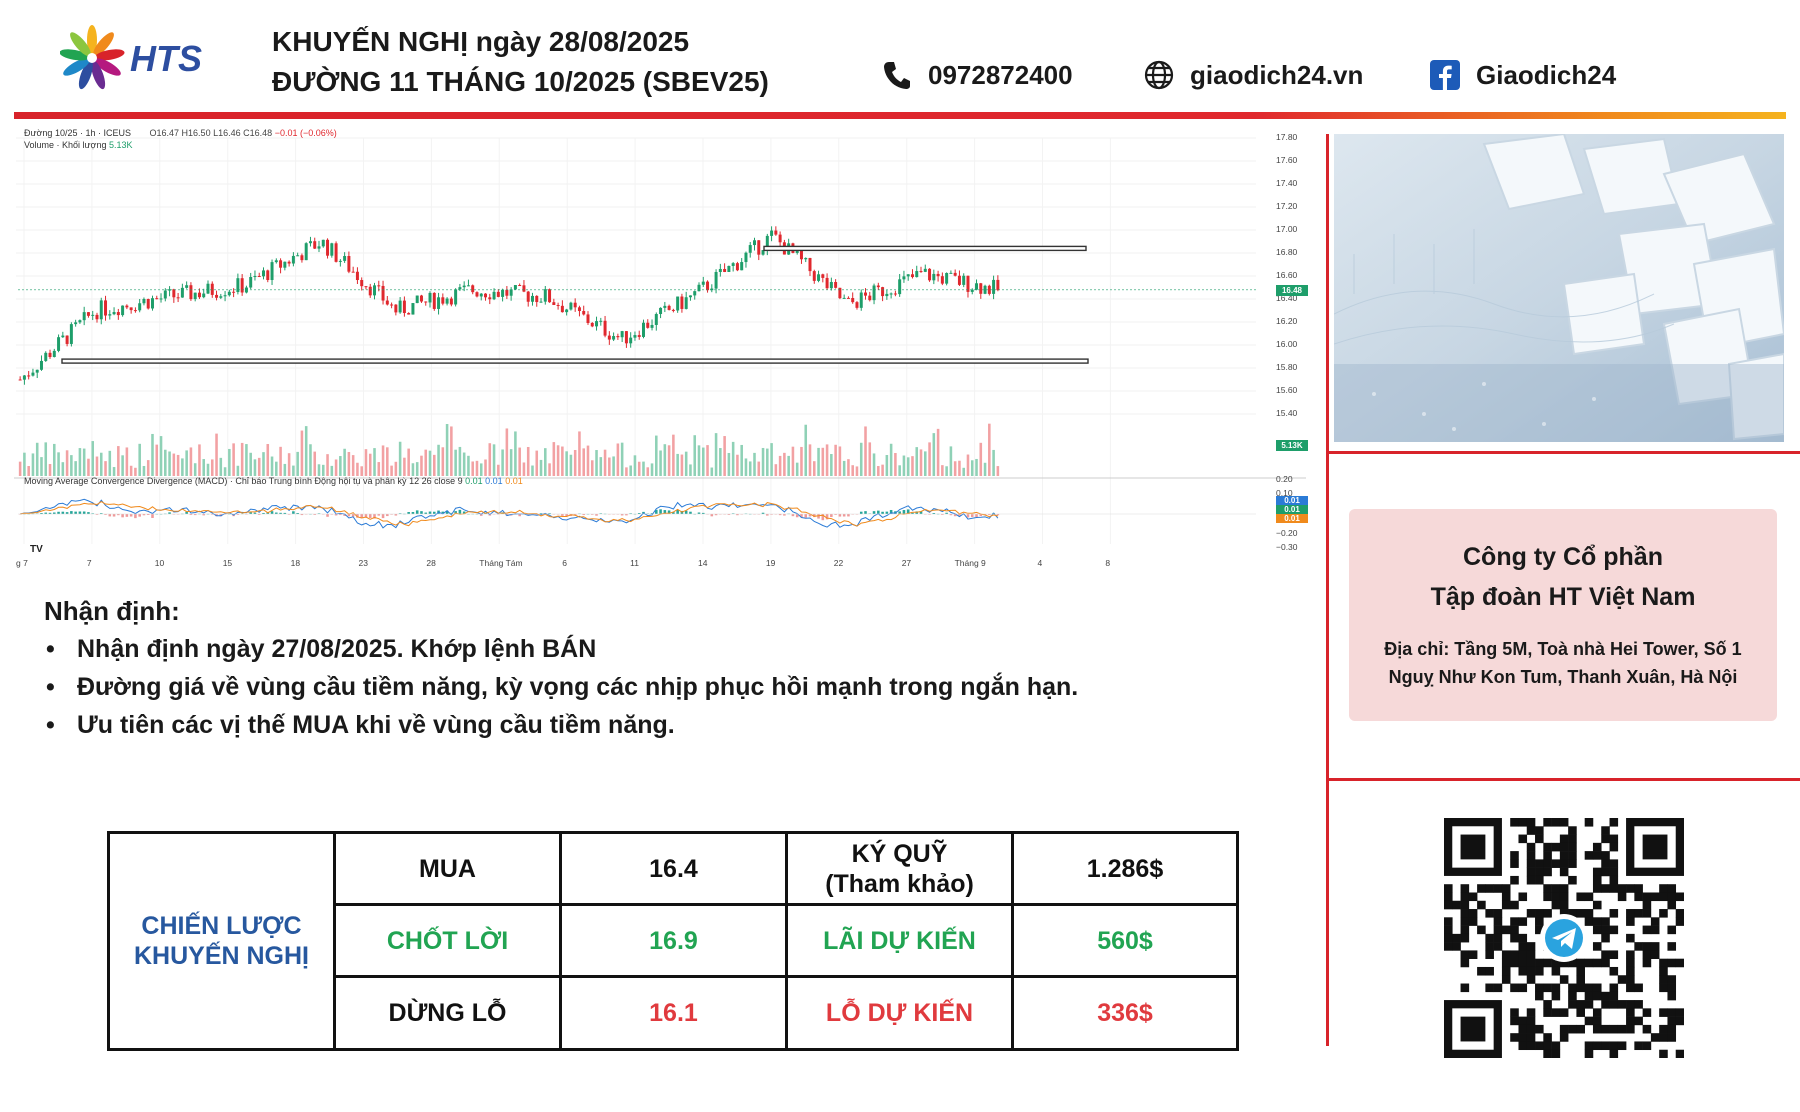 The image size is (1800, 1112). I want to click on volume-legend: Volume · Khối lượng 5.13K, so click(78, 145).